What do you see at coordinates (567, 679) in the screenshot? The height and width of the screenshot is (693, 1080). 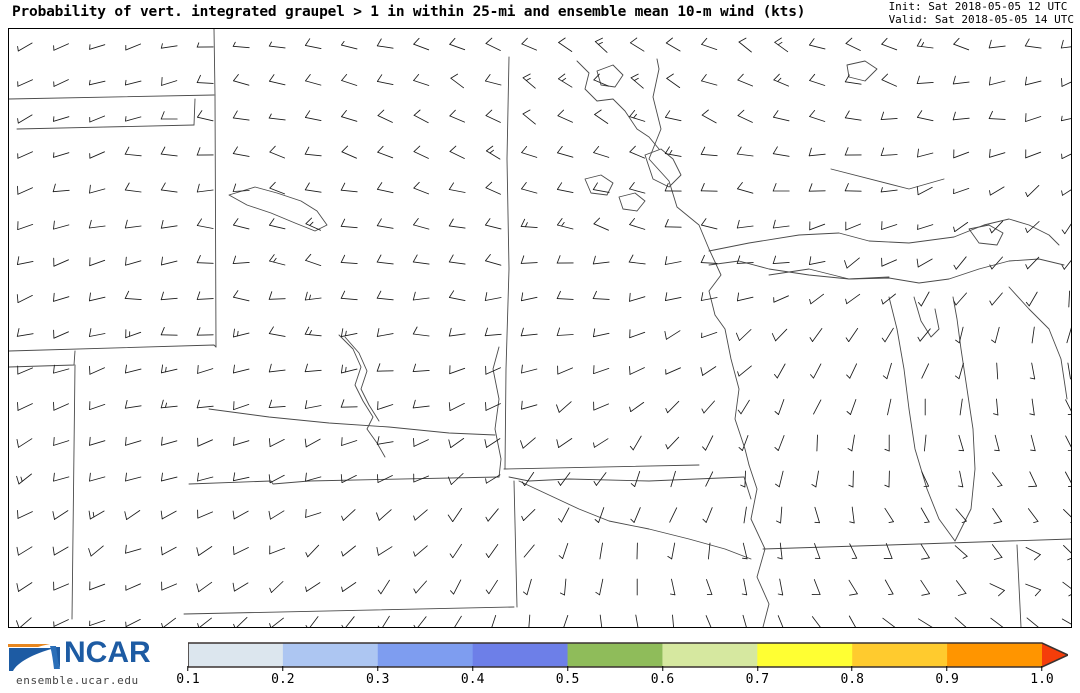 I see `colorbar-tick-label: 0.5` at bounding box center [567, 679].